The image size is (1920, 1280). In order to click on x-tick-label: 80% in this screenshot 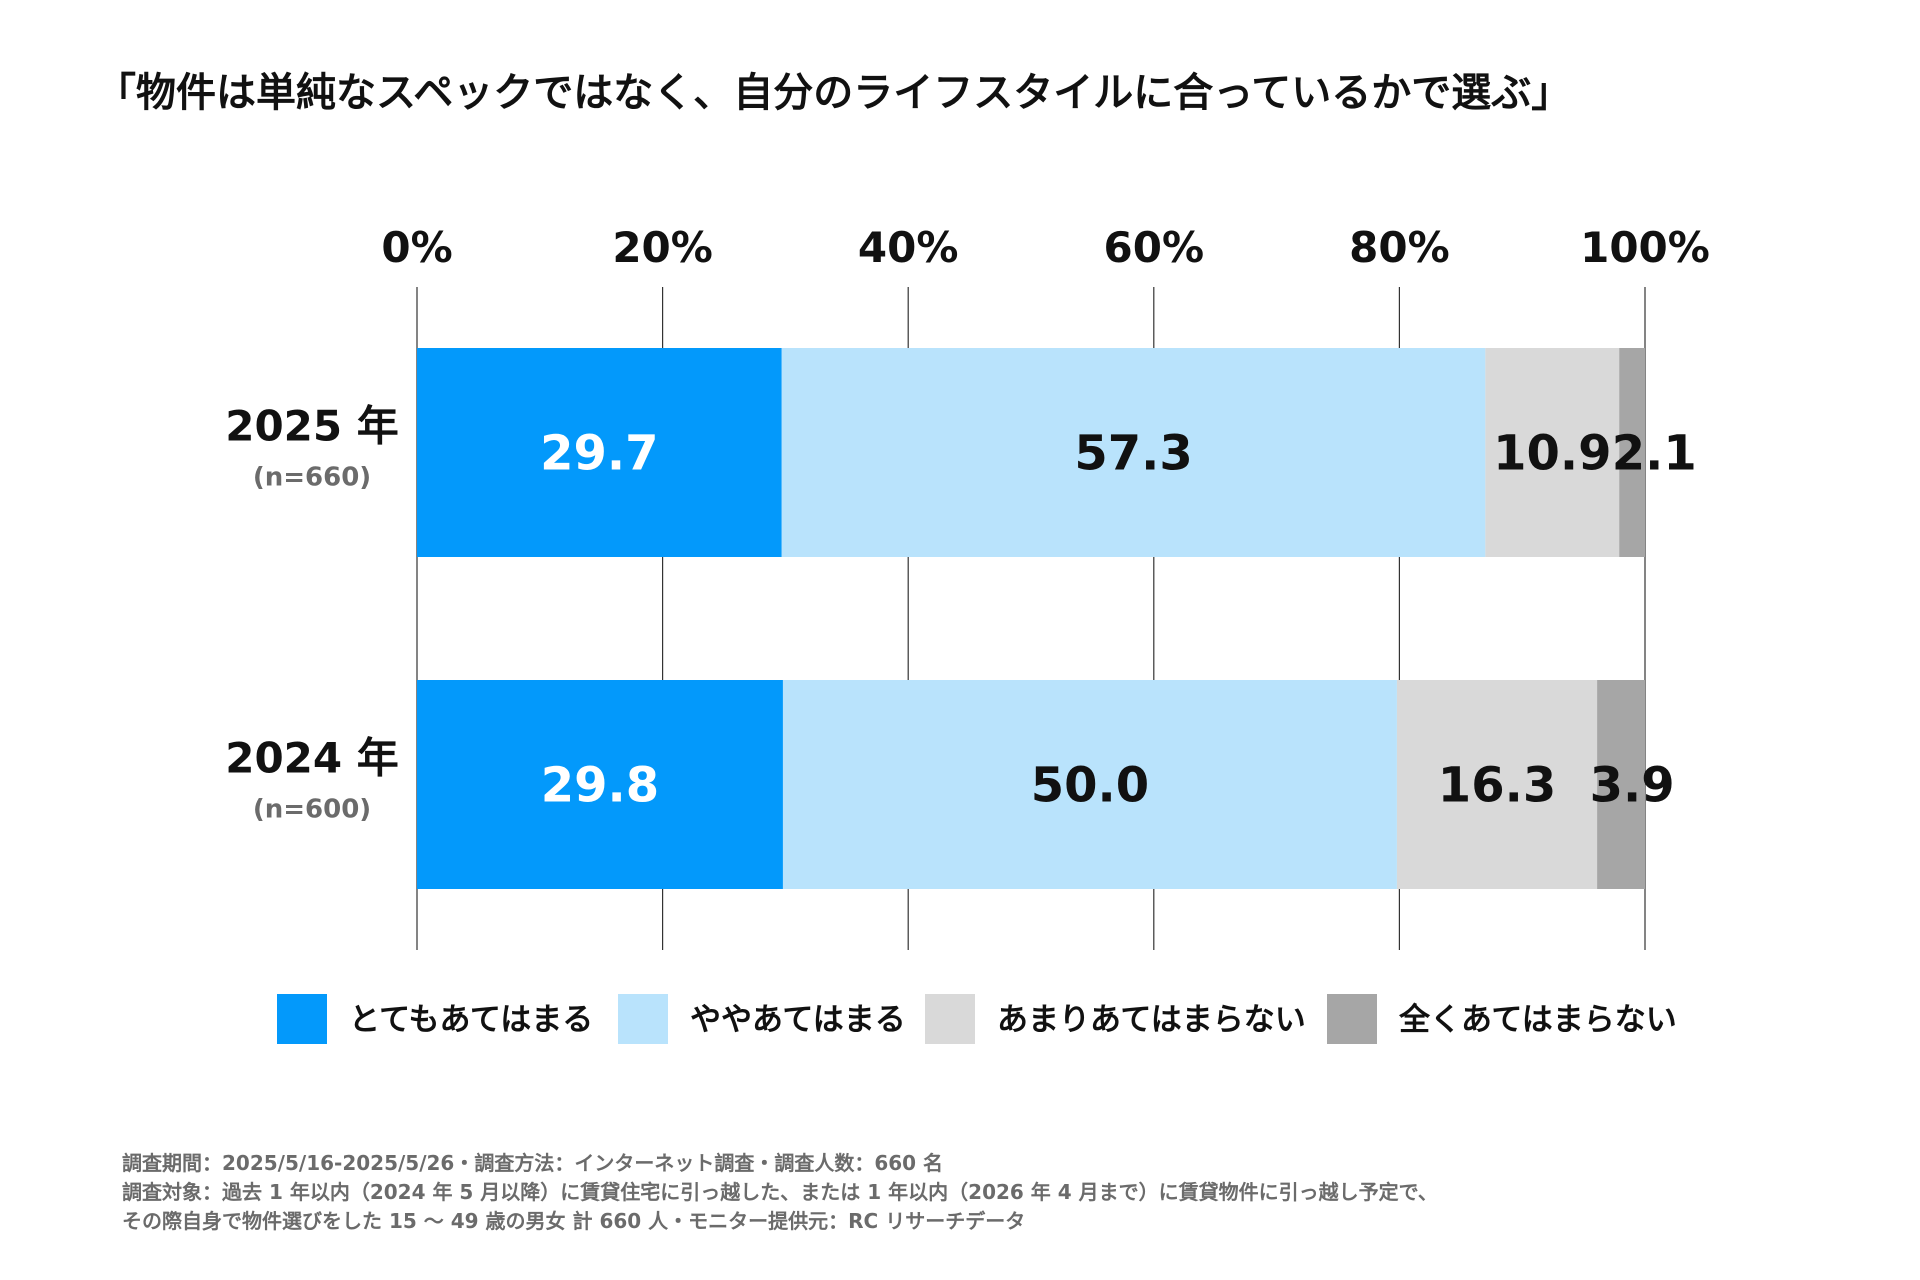, I will do `click(1399, 247)`.